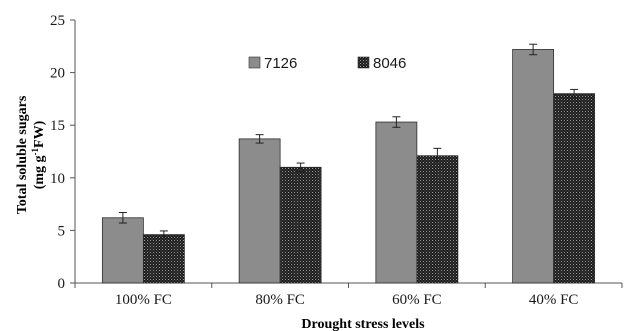  What do you see at coordinates (327, 63) in the screenshot?
I see `legend: 7126 8046` at bounding box center [327, 63].